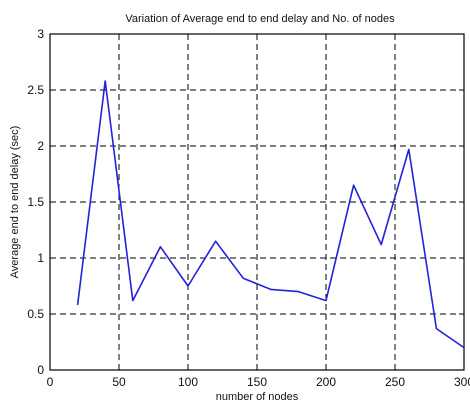  I want to click on y-axis-label: Average end to end delay (sec), so click(15, 202).